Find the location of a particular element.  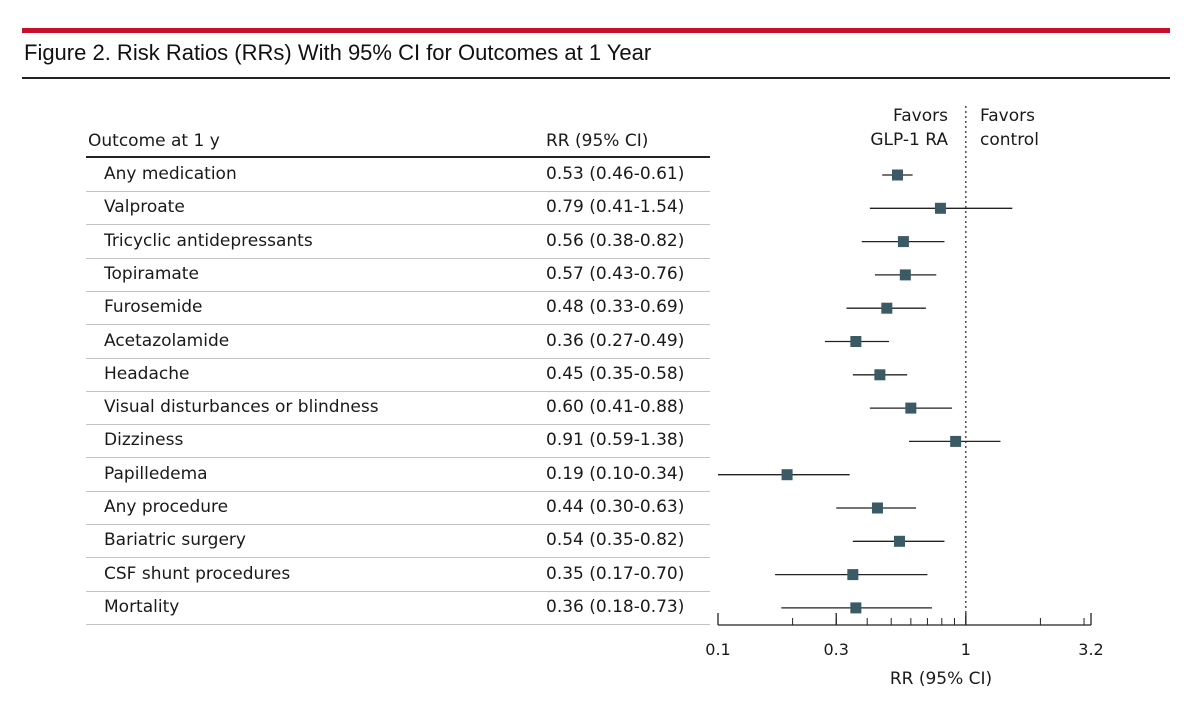

x-tick-label: 0.3 is located at coordinates (836, 649).